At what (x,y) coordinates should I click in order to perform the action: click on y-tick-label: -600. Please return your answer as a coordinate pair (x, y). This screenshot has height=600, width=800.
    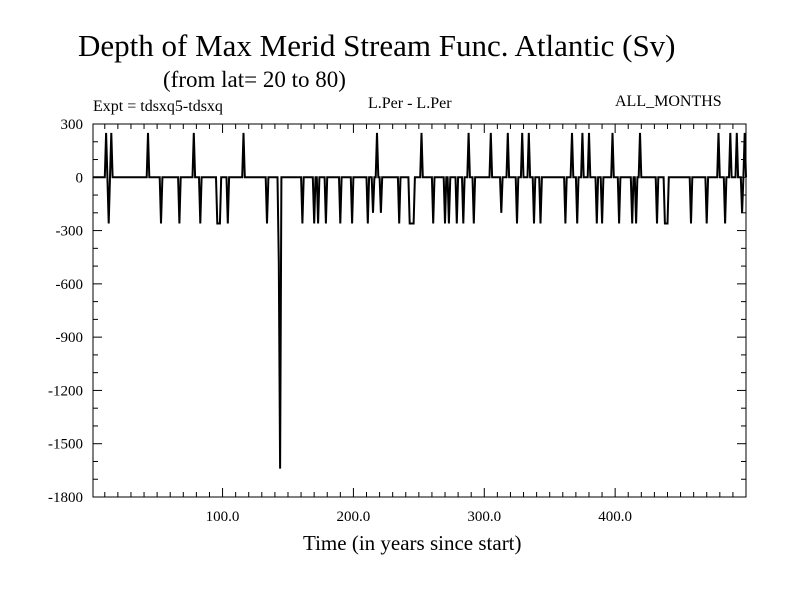
    Looking at the image, I should click on (70, 285).